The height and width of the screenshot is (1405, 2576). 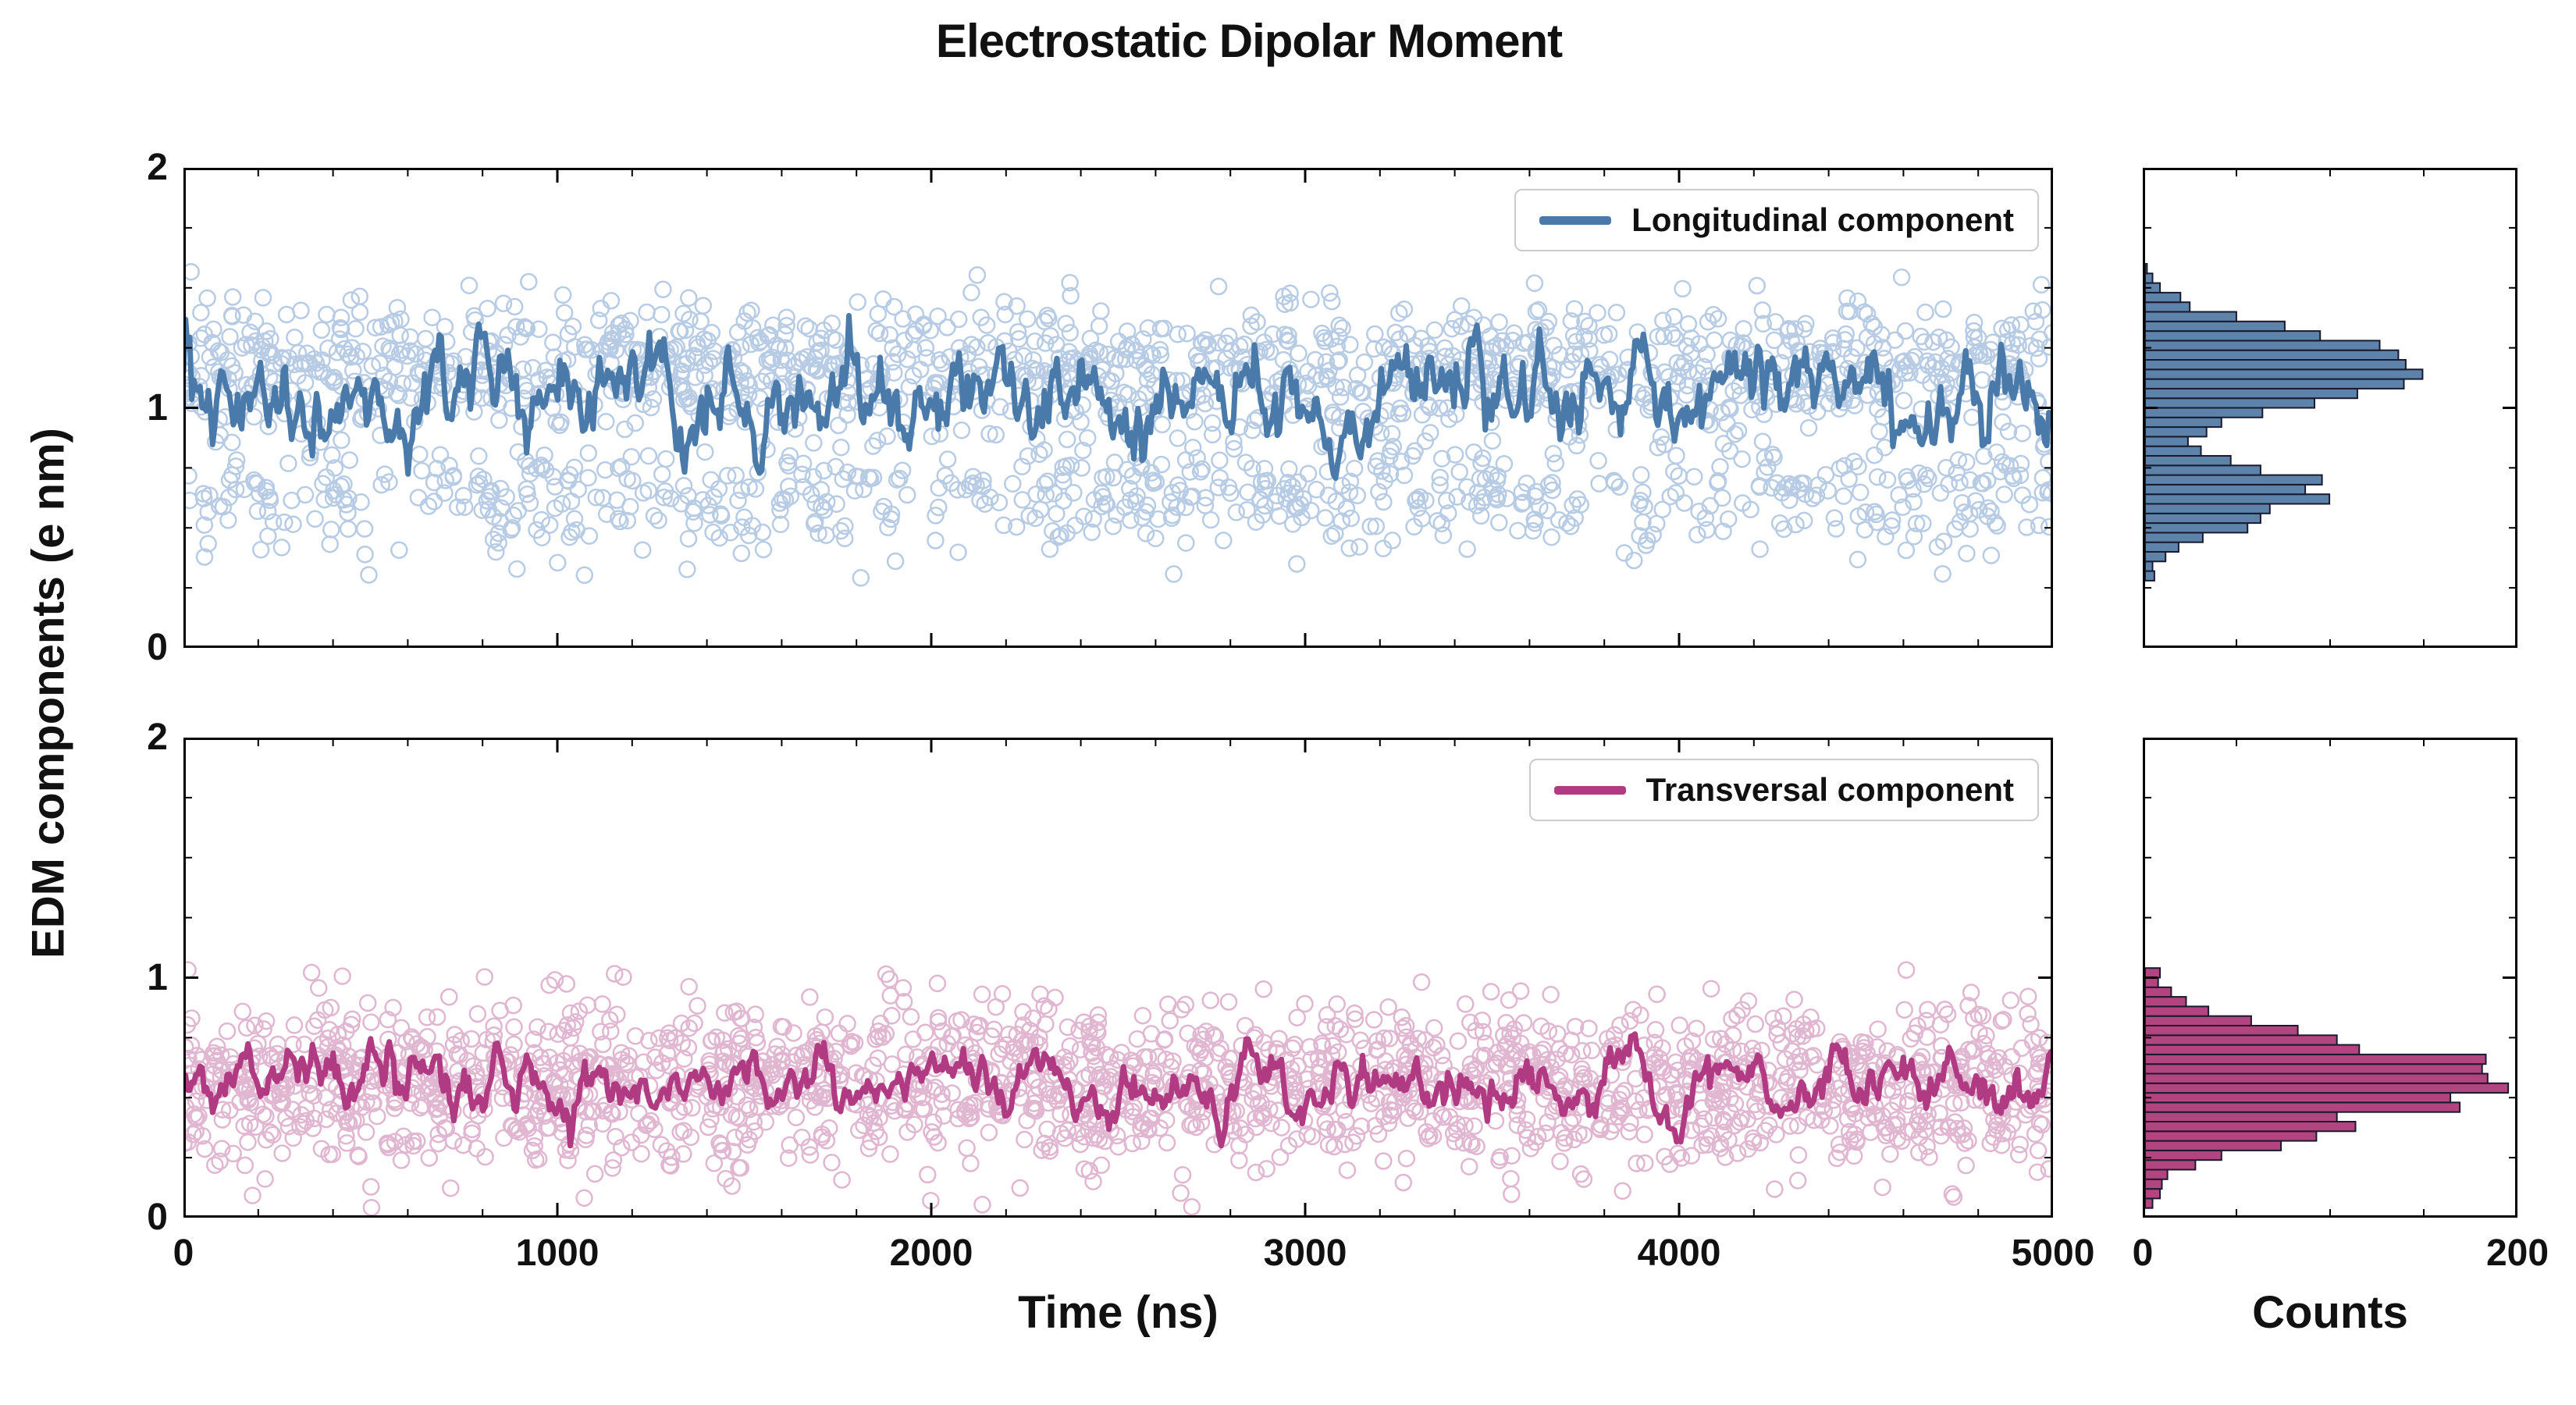 I want to click on legend-line-swatch-longitudinal, so click(x=1575, y=220).